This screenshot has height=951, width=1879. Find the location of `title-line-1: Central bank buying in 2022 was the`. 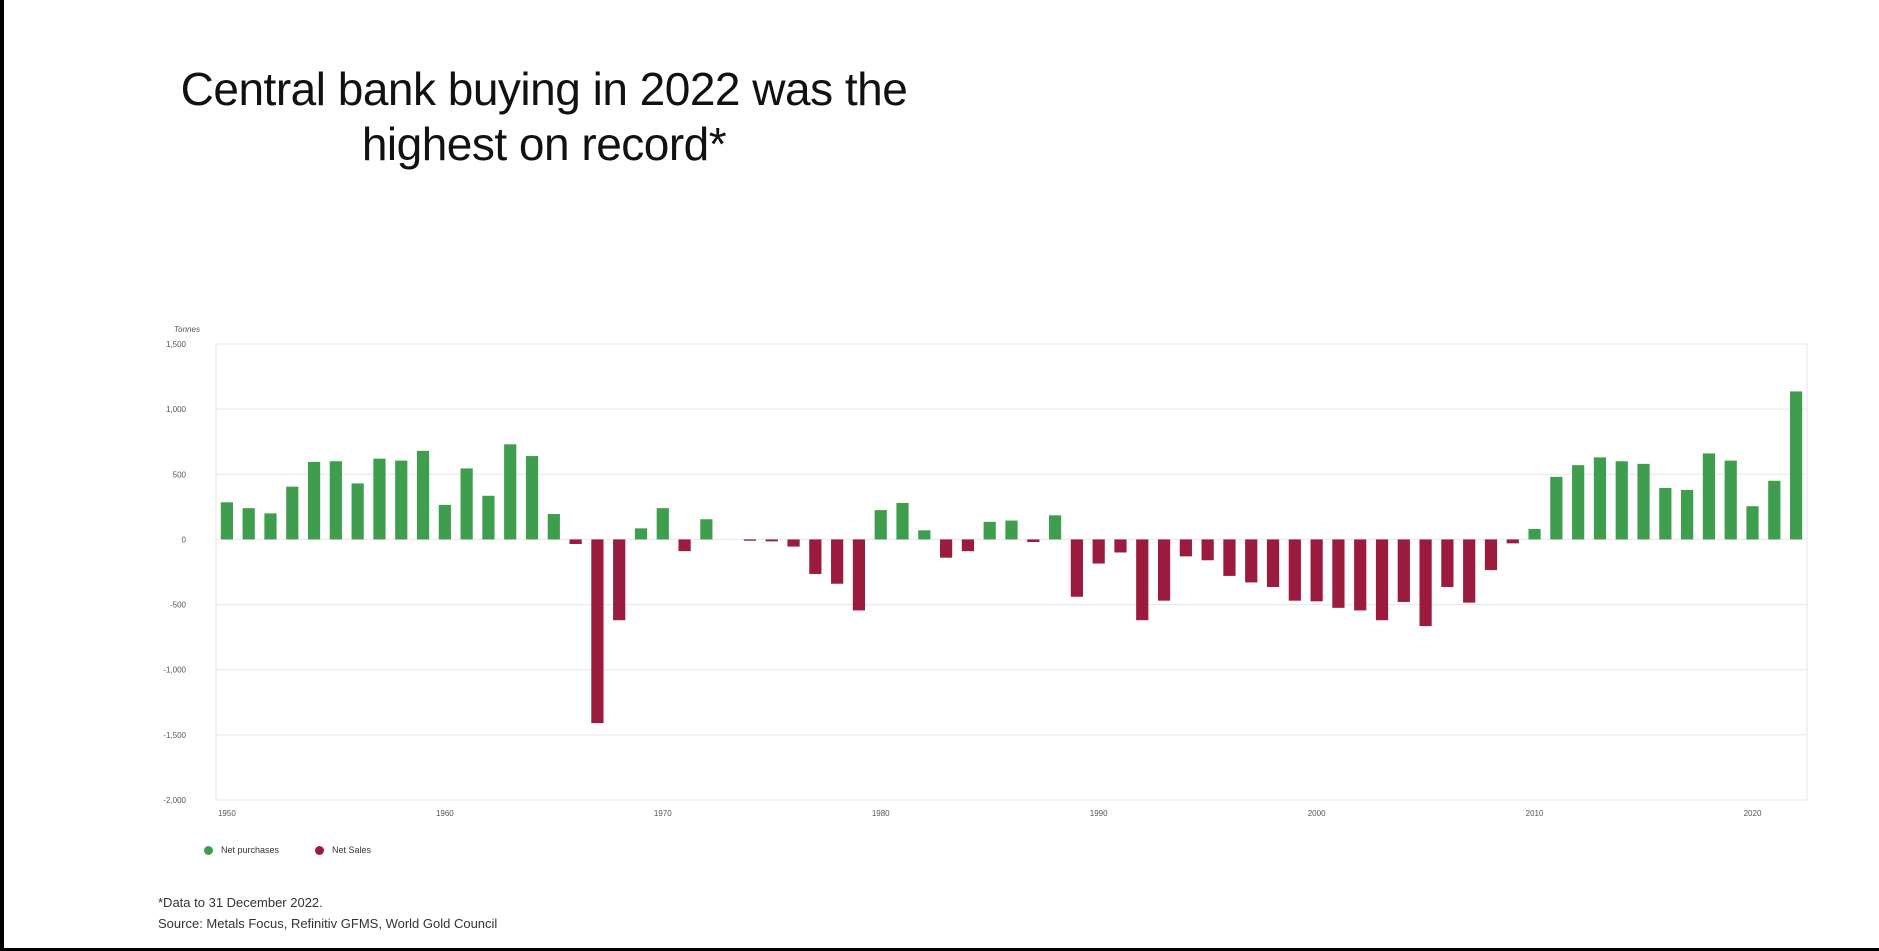

title-line-1: Central bank buying in 2022 was the is located at coordinates (544, 89).